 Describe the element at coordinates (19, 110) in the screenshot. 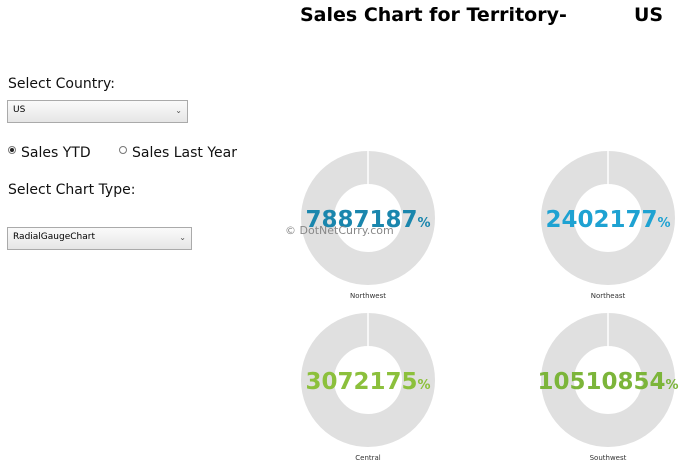

I see `country-value: US` at that location.